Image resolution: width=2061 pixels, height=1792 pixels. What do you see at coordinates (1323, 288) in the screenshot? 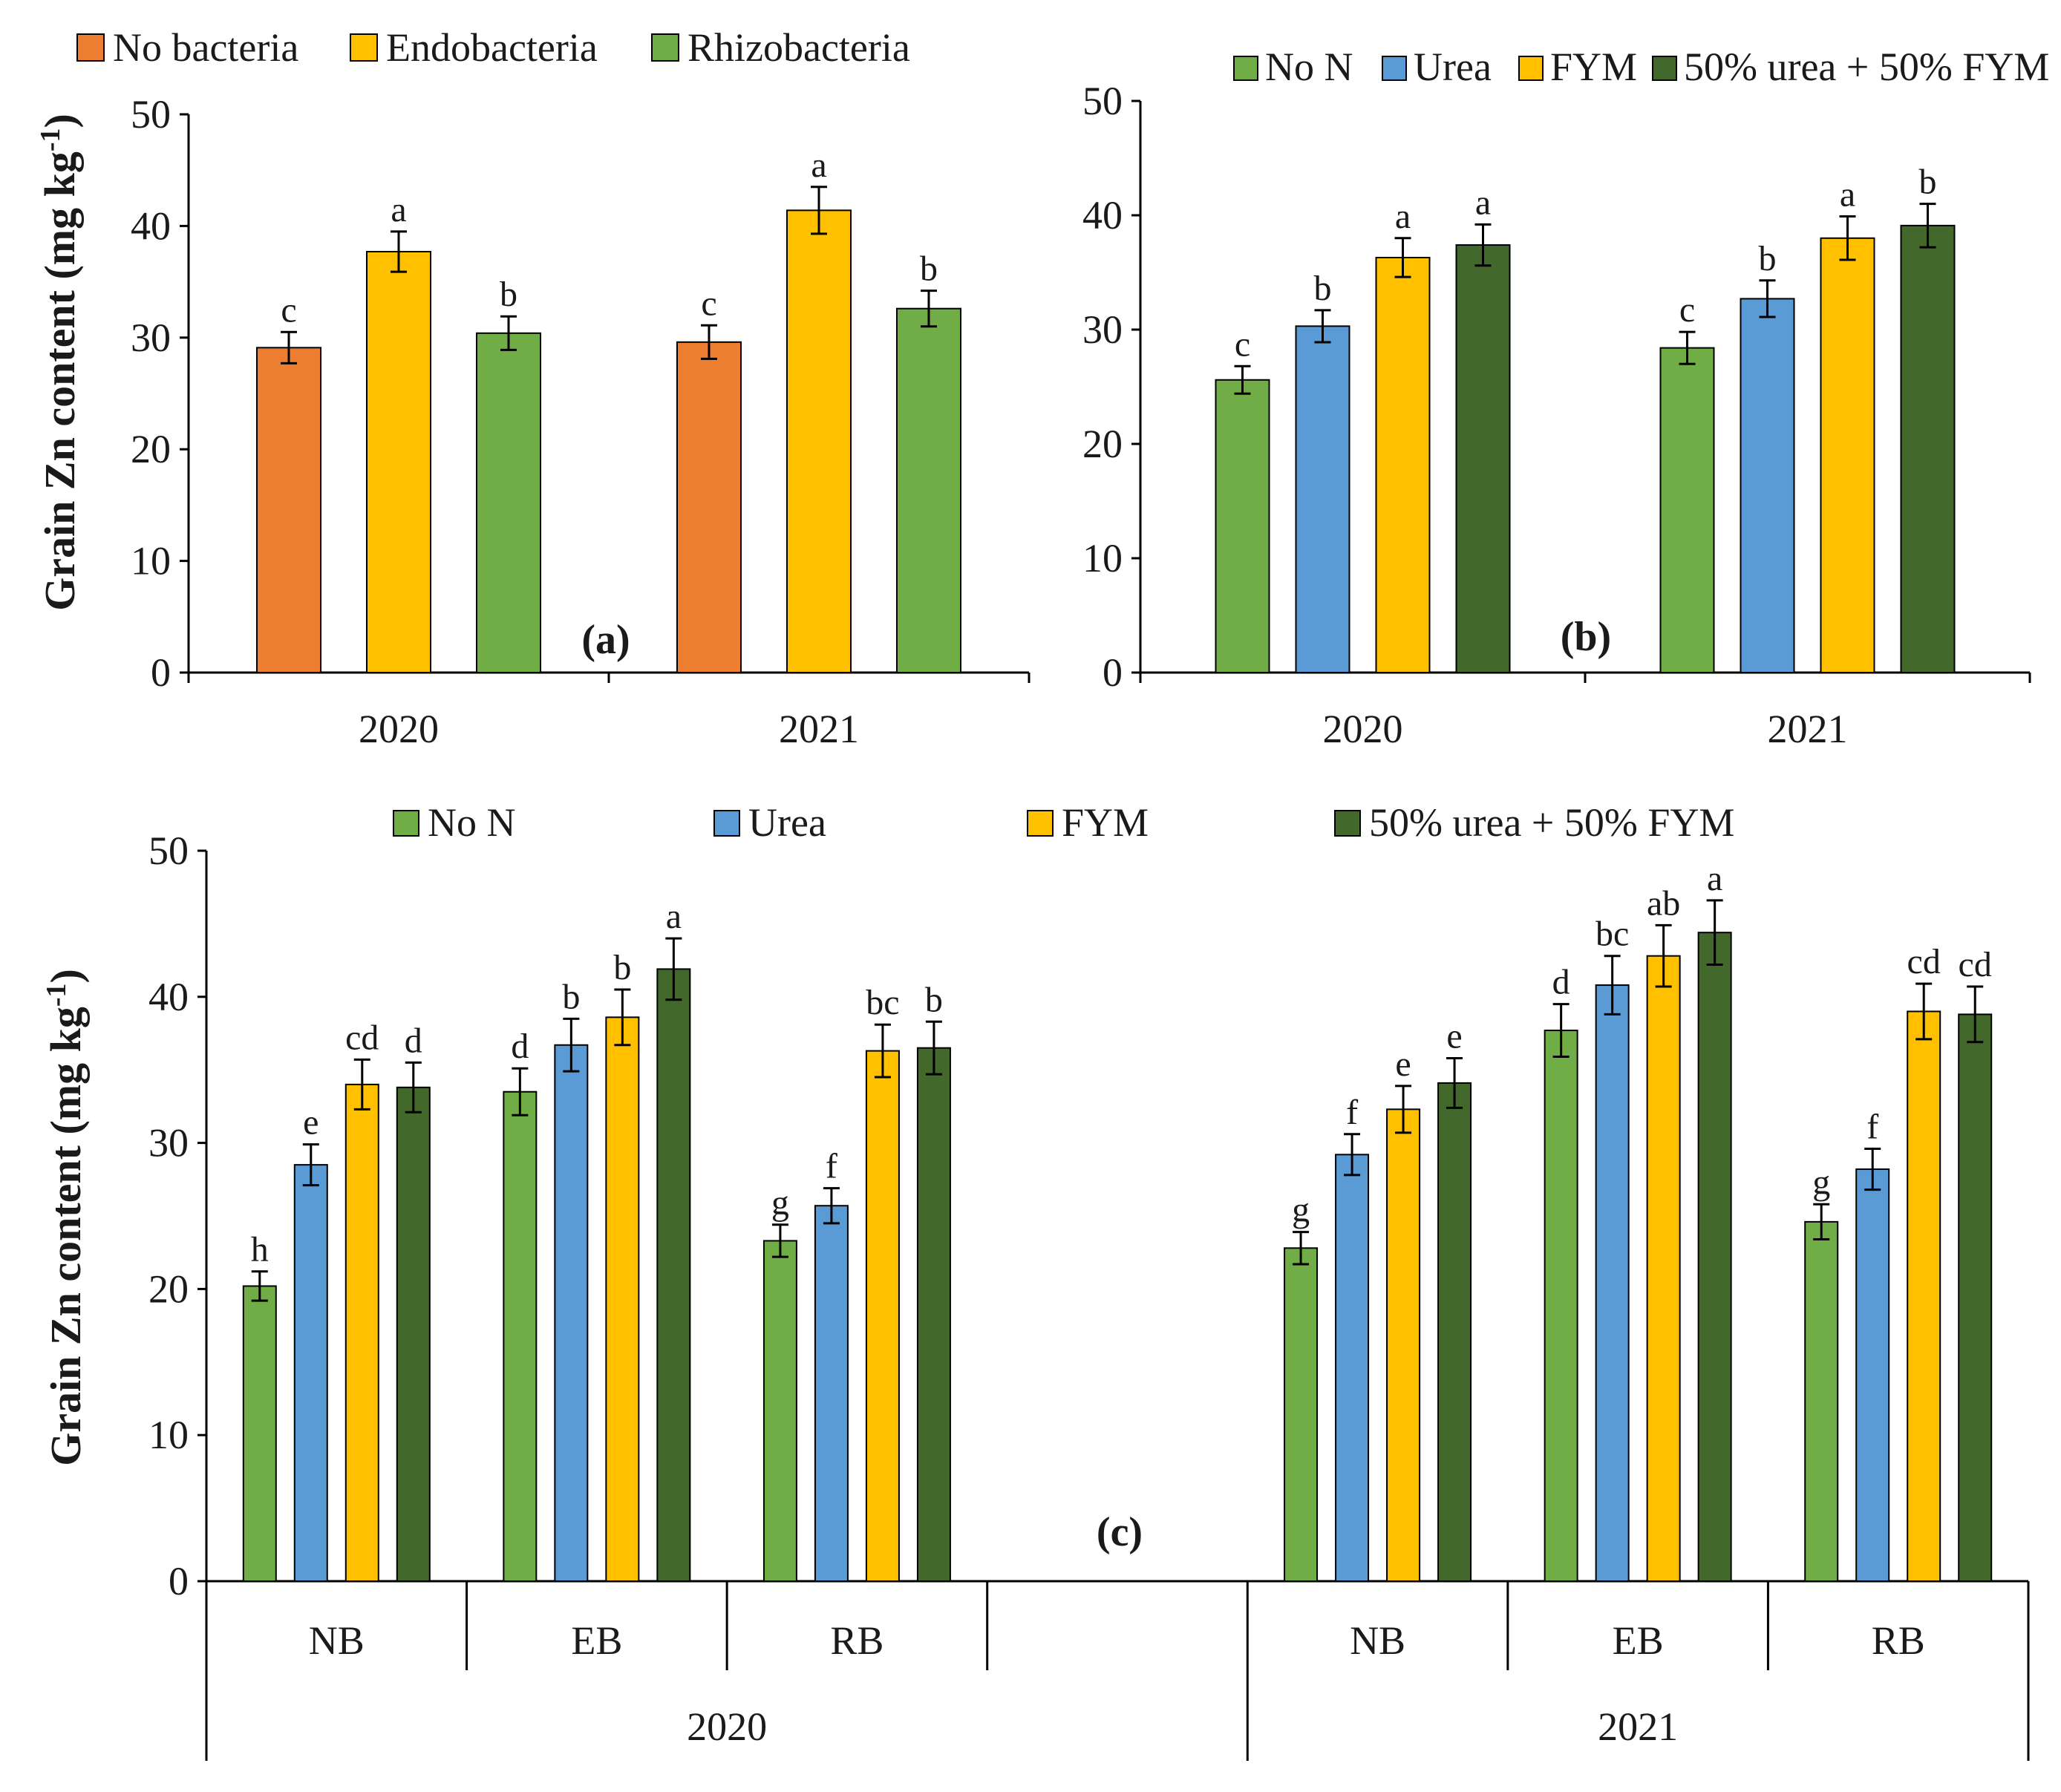
I see `sig-letter-b-urea-0: b` at bounding box center [1323, 288].